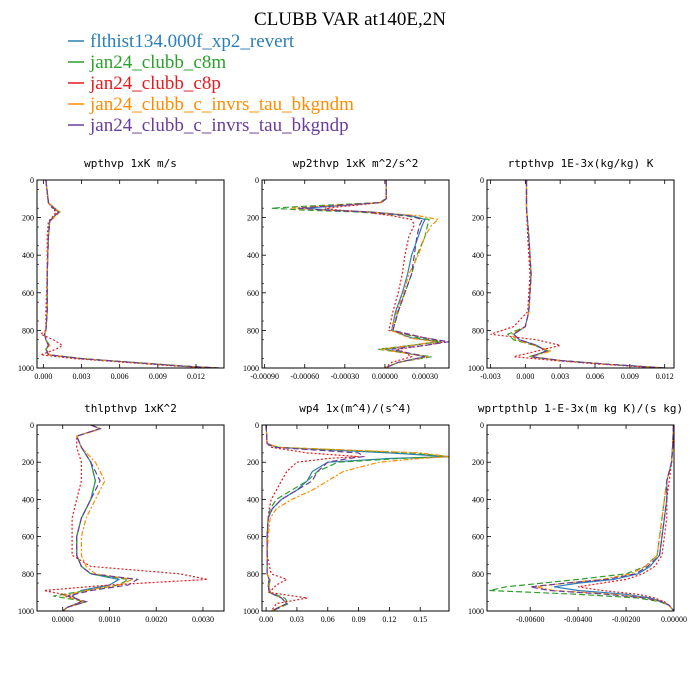  What do you see at coordinates (389, 619) in the screenshot?
I see `x-tick-label: 0.12` at bounding box center [389, 619].